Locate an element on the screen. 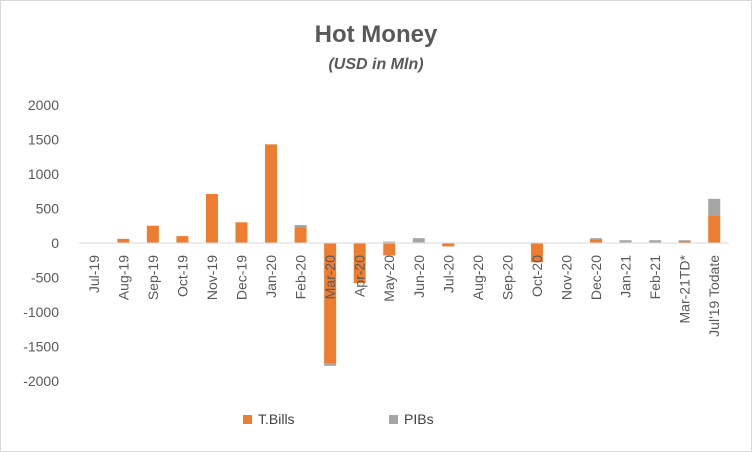 This screenshot has height=452, width=752. x-tick-label: Jul'19 Todate is located at coordinates (714, 296).